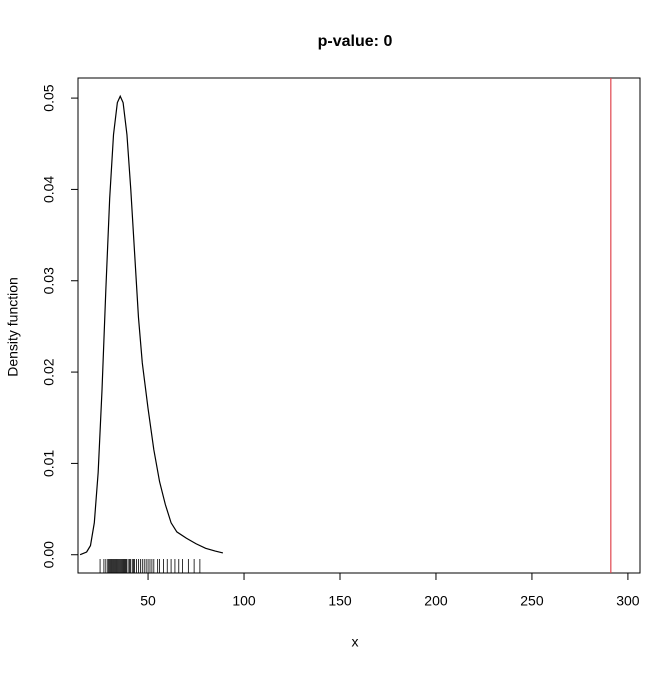 The height and width of the screenshot is (677, 672). What do you see at coordinates (532, 601) in the screenshot?
I see `x-tick-label: 250` at bounding box center [532, 601].